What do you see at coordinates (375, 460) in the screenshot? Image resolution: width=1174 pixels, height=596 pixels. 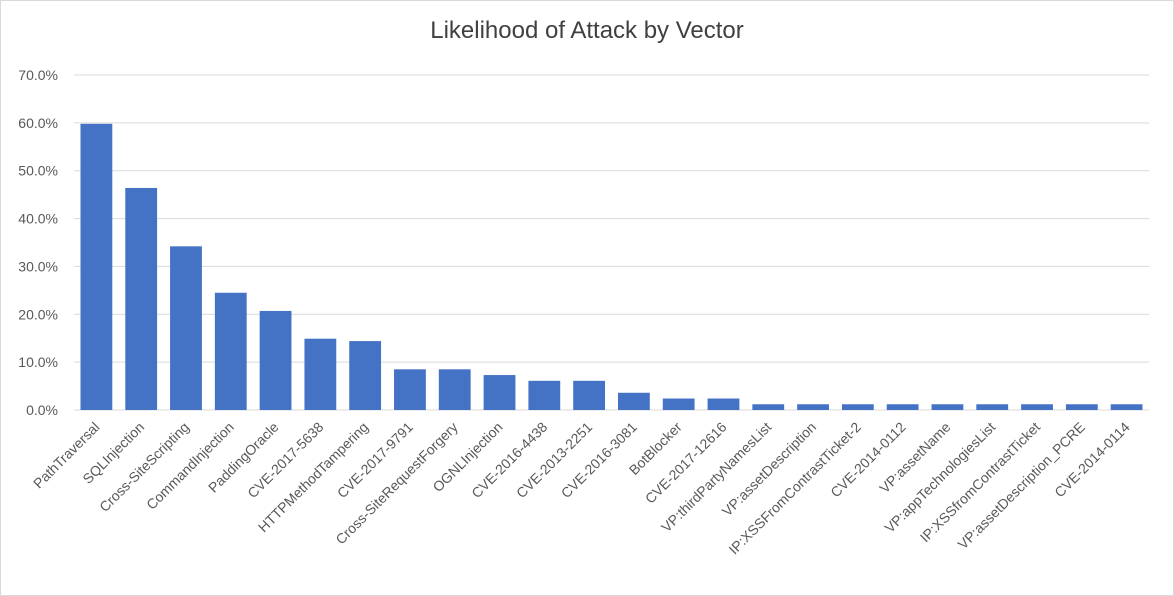 I see `x-tick-label: CVE-2017-9791` at bounding box center [375, 460].